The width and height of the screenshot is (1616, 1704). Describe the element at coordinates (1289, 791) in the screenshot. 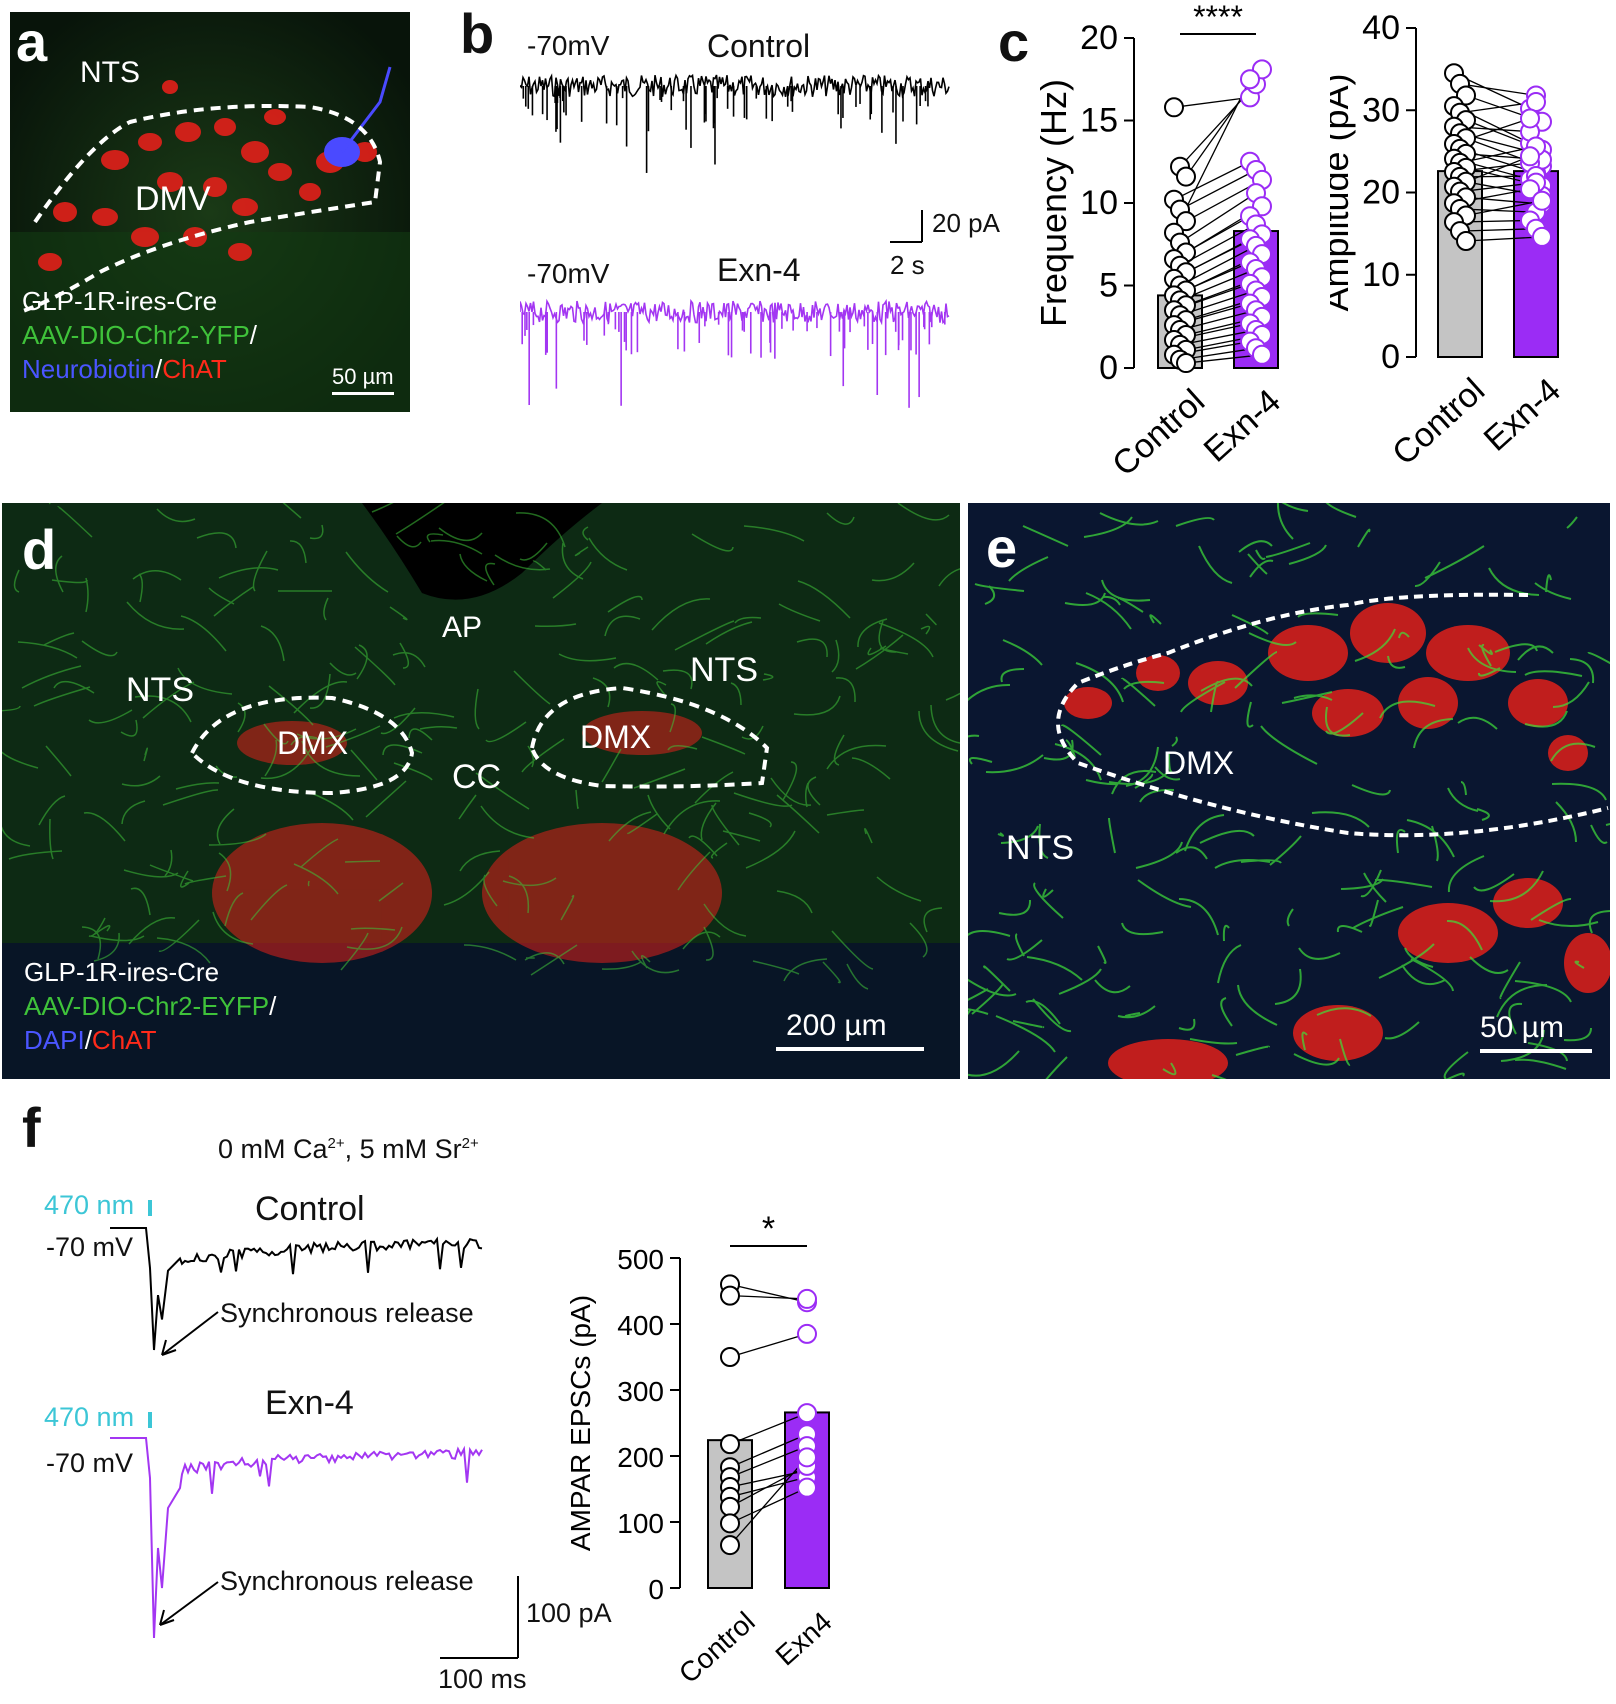

I see `panel-e-micrograph: DMX NTS 50 µm` at that location.